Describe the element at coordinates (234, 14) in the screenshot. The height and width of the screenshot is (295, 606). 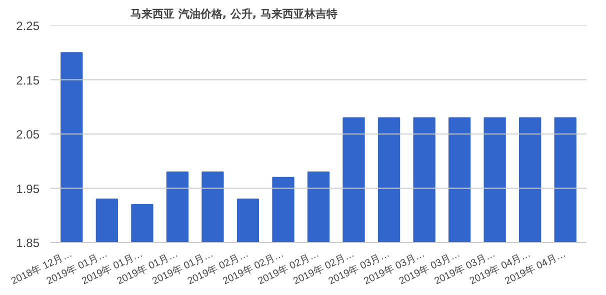
I see `chart-title: 马来西亚 汽油价格, 公升, 马来西亚林吉特` at that location.